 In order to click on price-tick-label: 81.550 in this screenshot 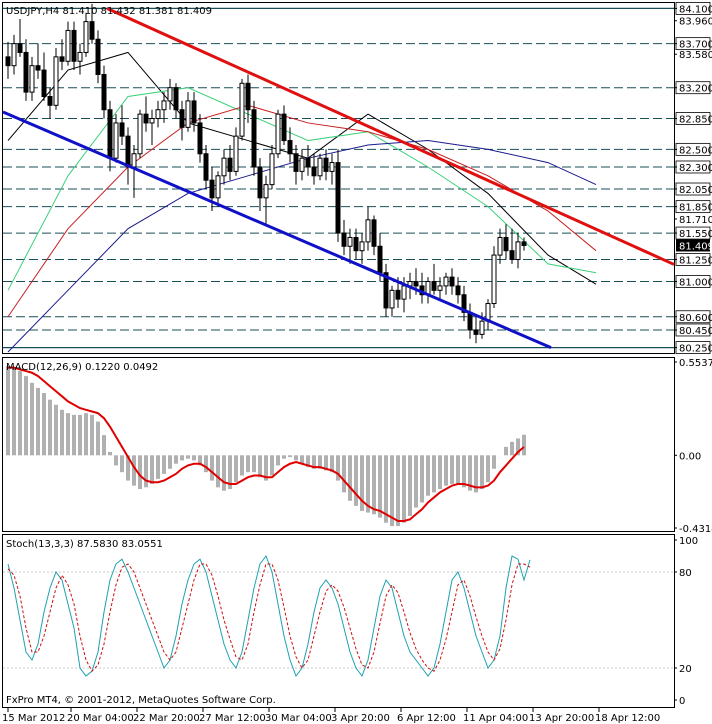, I will do `click(695, 234)`.